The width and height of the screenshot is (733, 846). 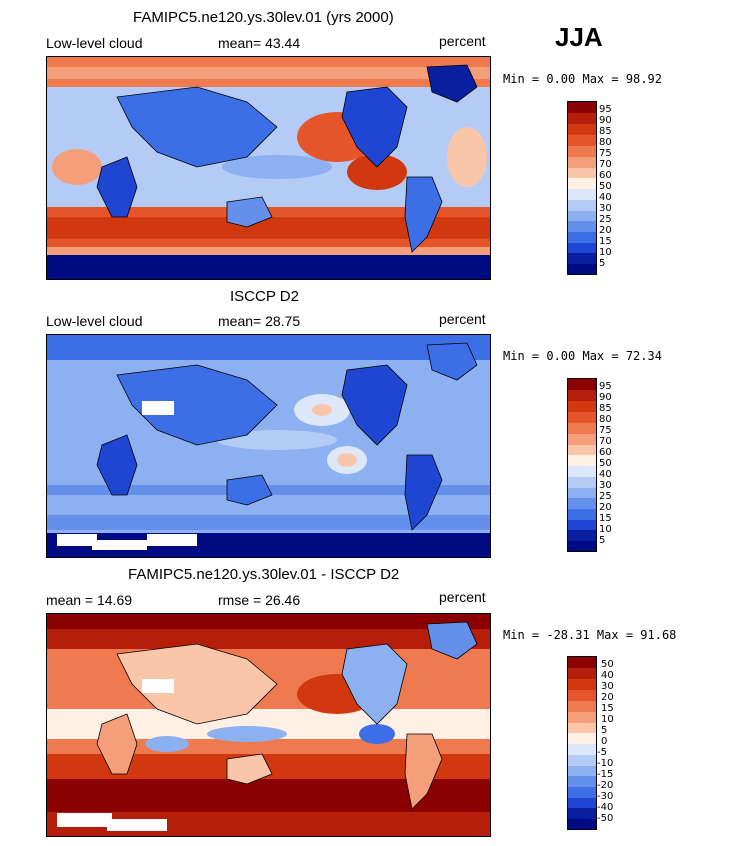 What do you see at coordinates (605, 186) in the screenshot?
I see `colorbar-1-tick: 50` at bounding box center [605, 186].